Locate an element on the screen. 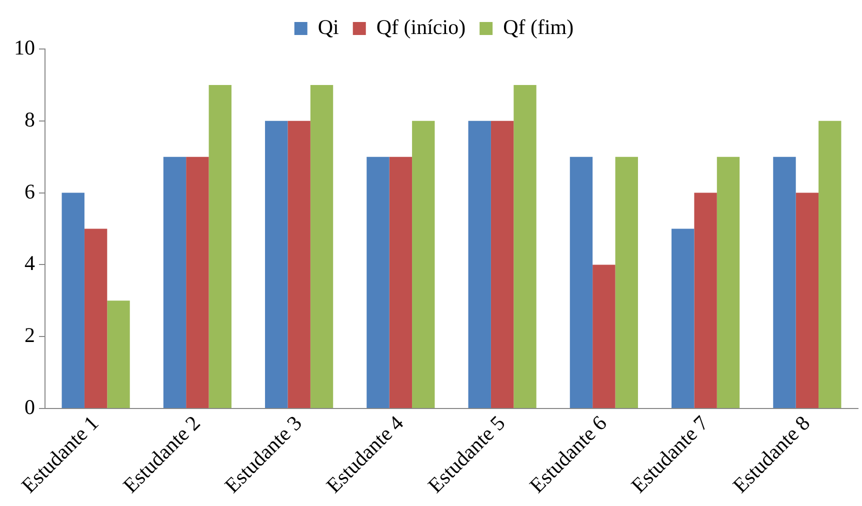 This screenshot has height=506, width=862. legend-label: Qi is located at coordinates (329, 27).